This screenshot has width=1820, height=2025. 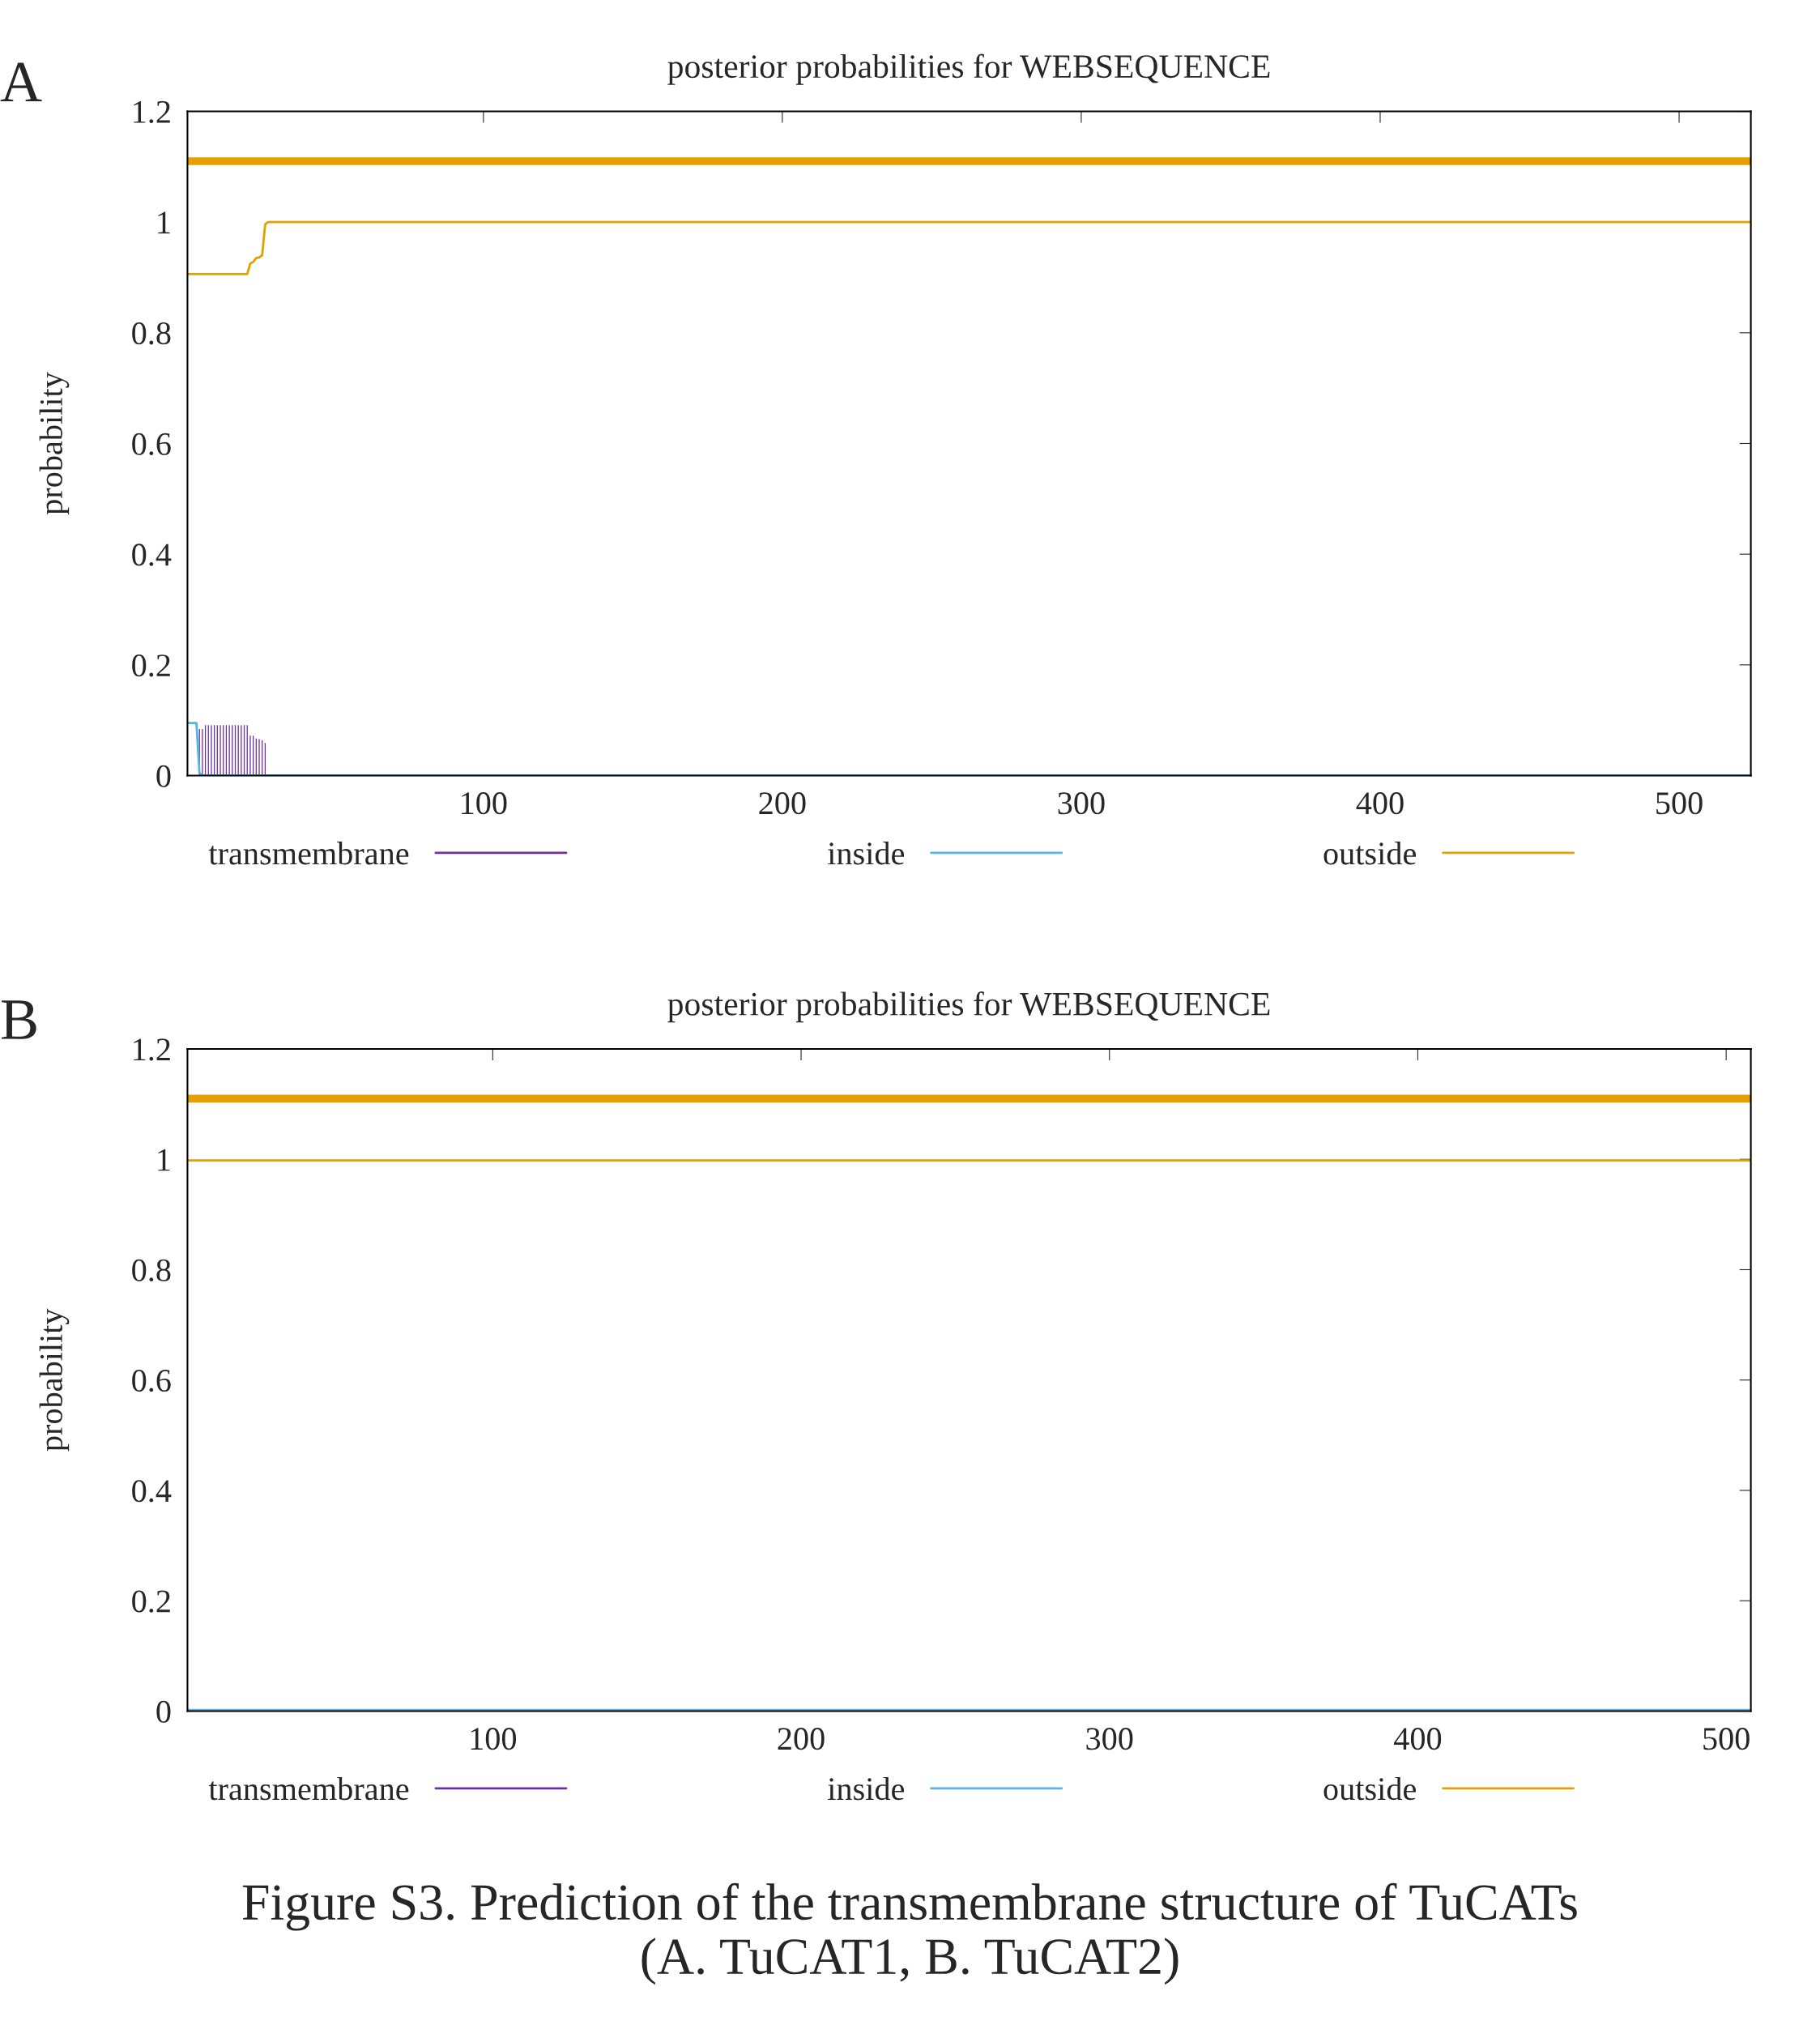 What do you see at coordinates (910, 1933) in the screenshot?
I see `caption: Figure S3. Prediction of the transmembrane structure of TuCATs (A. TuCAT1, B. TuCAT2)` at bounding box center [910, 1933].